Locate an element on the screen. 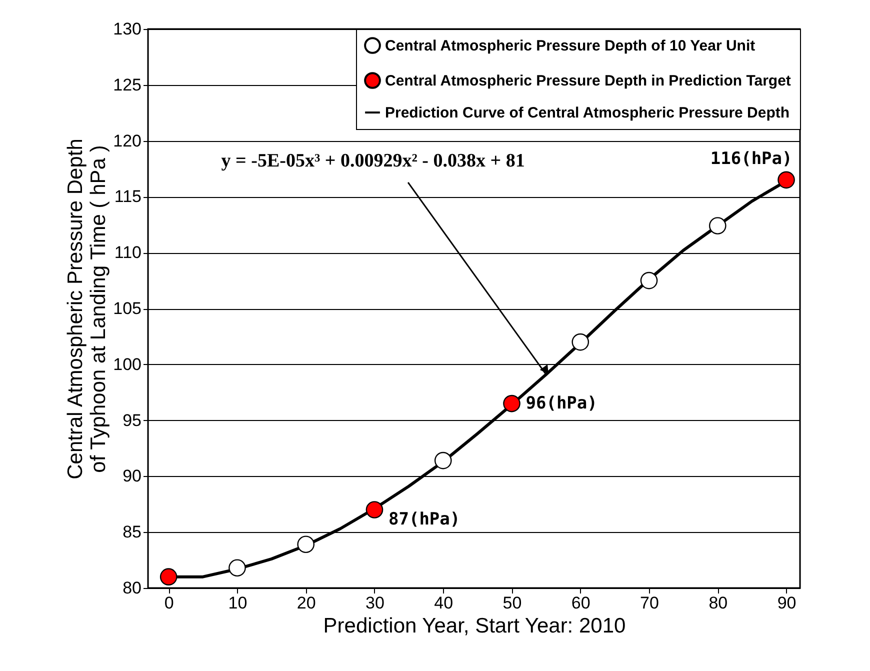  annotation: 87(hPa) is located at coordinates (424, 520).